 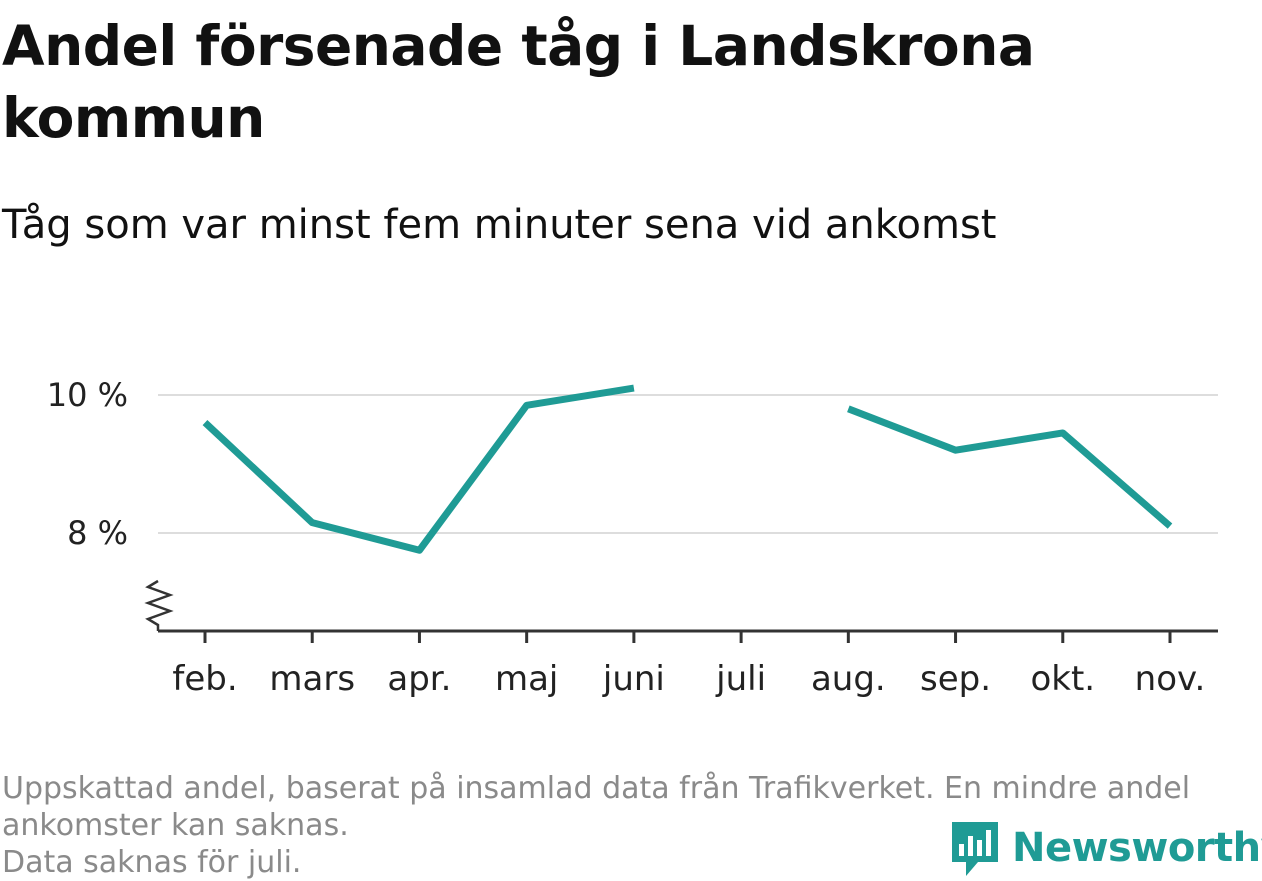 What do you see at coordinates (204, 679) in the screenshot?
I see `x-tick-label: feb.` at bounding box center [204, 679].